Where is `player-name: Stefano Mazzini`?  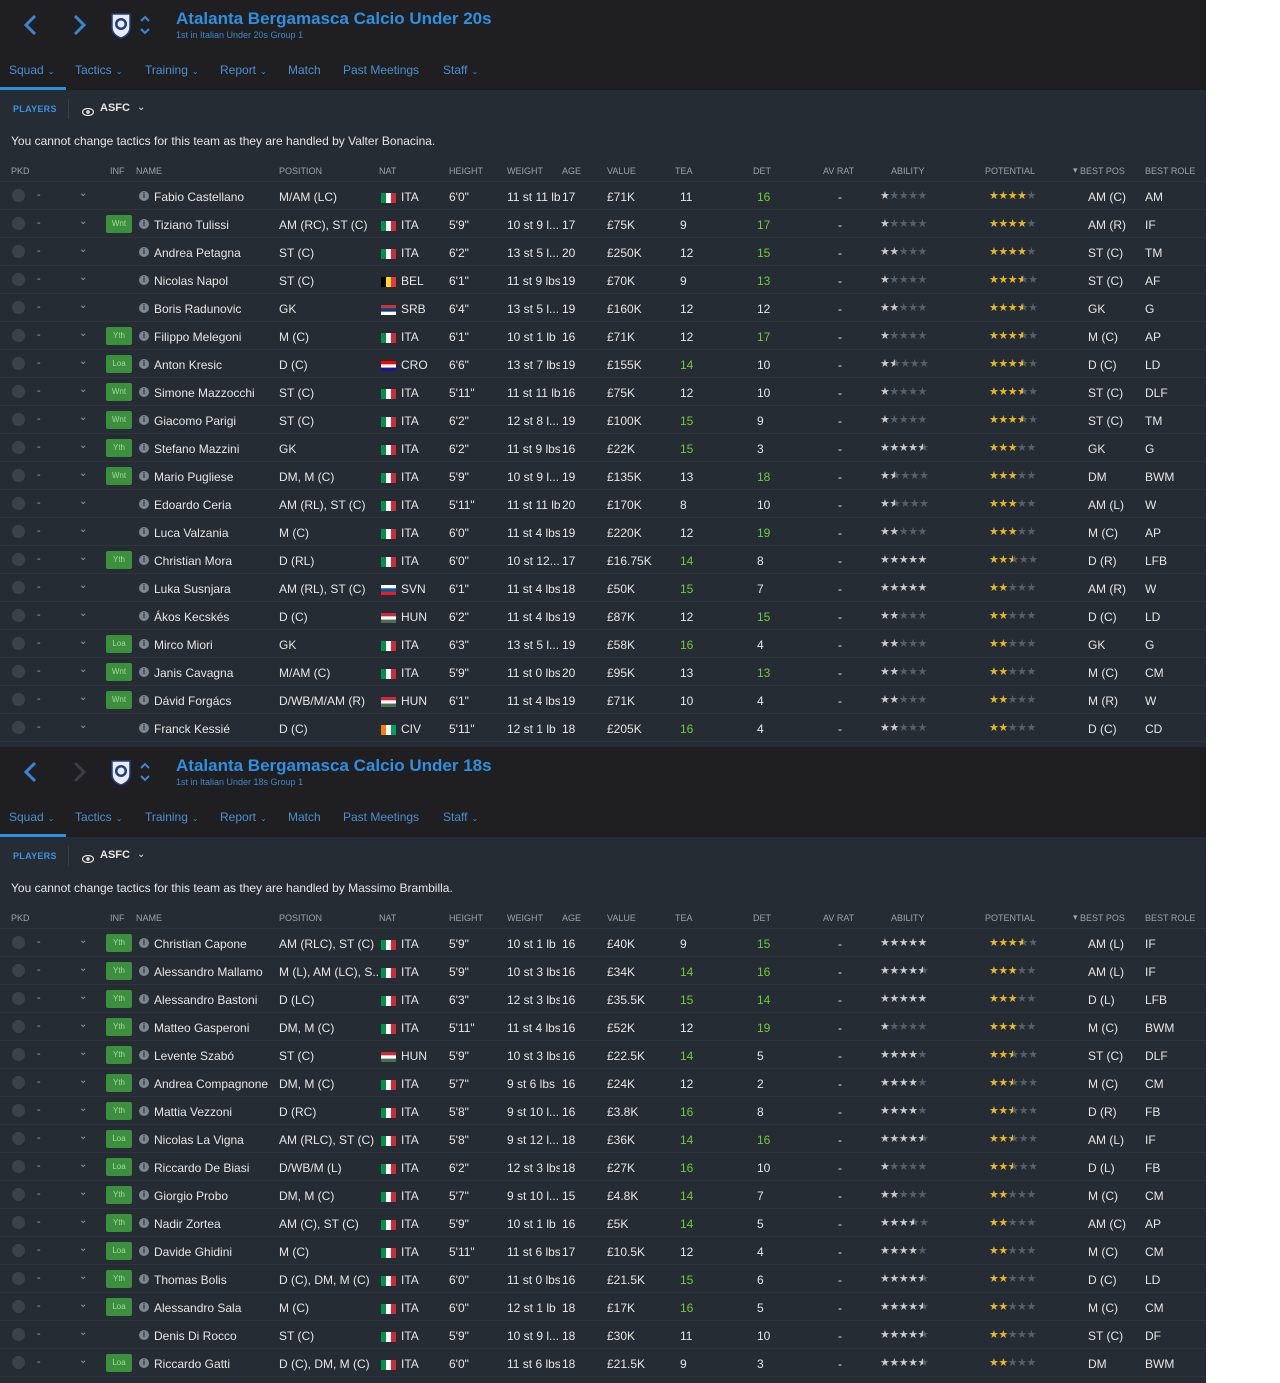 player-name: Stefano Mazzini is located at coordinates (197, 449).